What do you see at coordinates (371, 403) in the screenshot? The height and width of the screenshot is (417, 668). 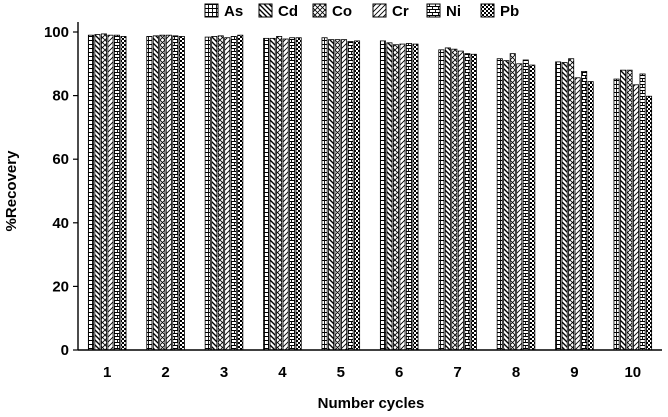 I see `x-axis-title: Number cycles` at bounding box center [371, 403].